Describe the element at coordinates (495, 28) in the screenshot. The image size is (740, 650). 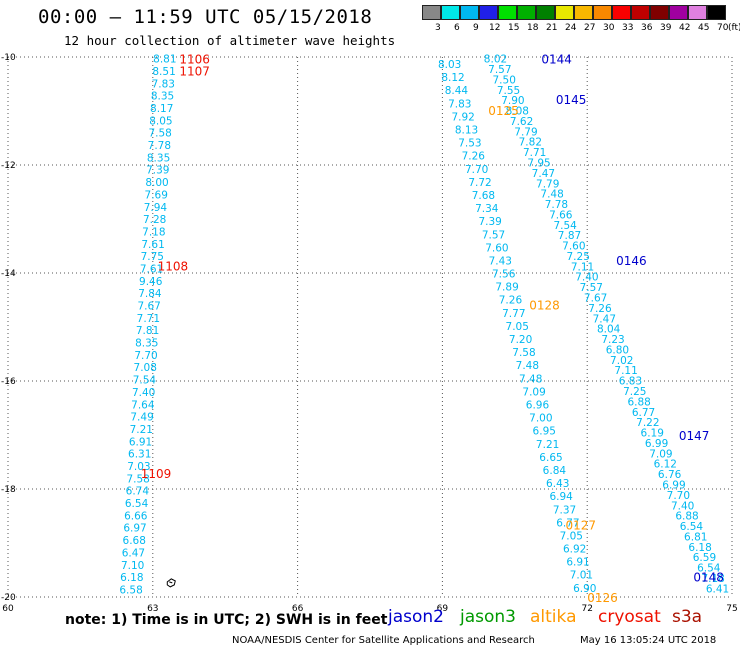
I see `legend-label: 12` at that location.